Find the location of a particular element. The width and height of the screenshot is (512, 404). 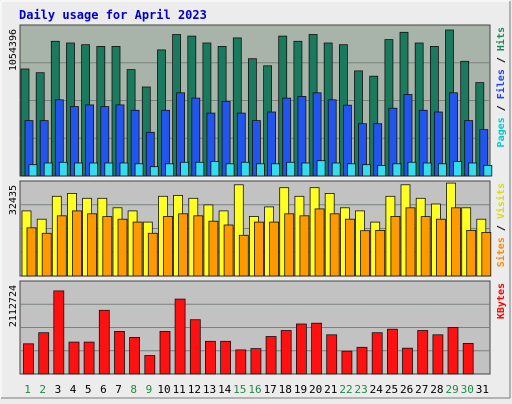

x-tick-label-5: 5 is located at coordinates (88, 389).